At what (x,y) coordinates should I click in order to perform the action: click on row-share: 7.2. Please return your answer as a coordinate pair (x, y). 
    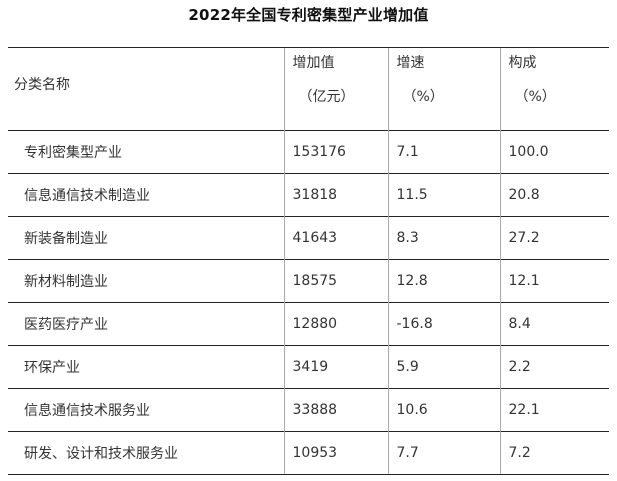
    Looking at the image, I should click on (554, 453).